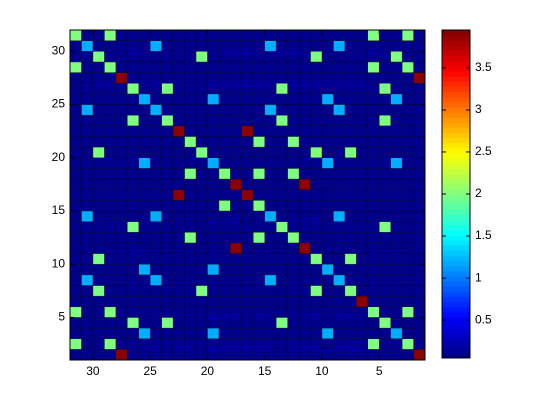 This screenshot has width=540, height=405. What do you see at coordinates (483, 235) in the screenshot?
I see `colorbar-tick-label: 1.5` at bounding box center [483, 235].